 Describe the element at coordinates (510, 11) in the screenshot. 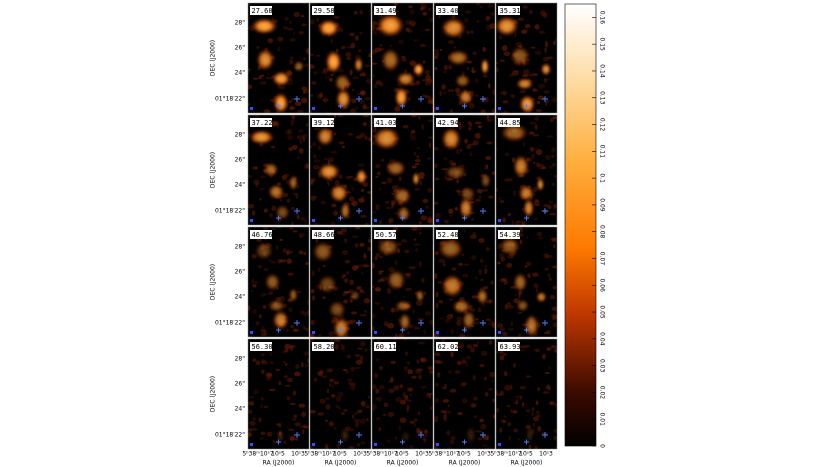

I see `velocity-label: 35.31` at that location.